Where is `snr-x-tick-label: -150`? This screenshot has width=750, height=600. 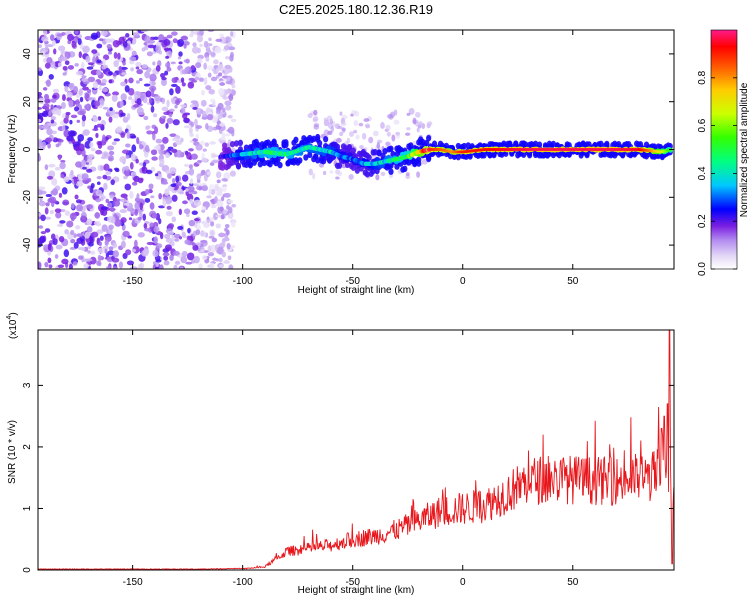
snr-x-tick-label: -150 is located at coordinates (133, 582).